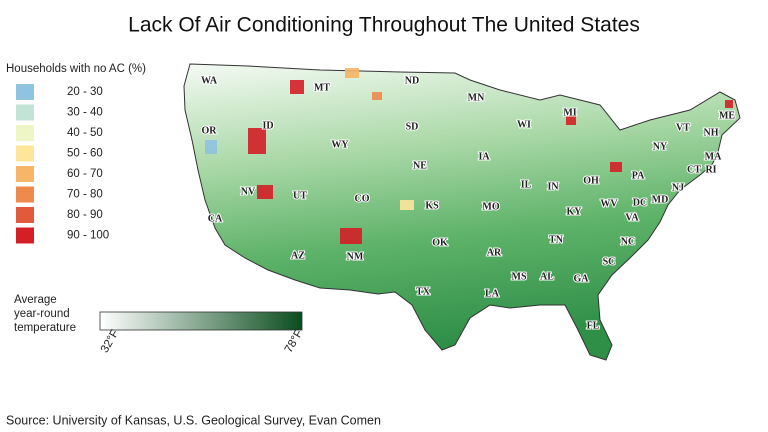 Image resolution: width=768 pixels, height=432 pixels. I want to click on state-label: OR, so click(210, 130).